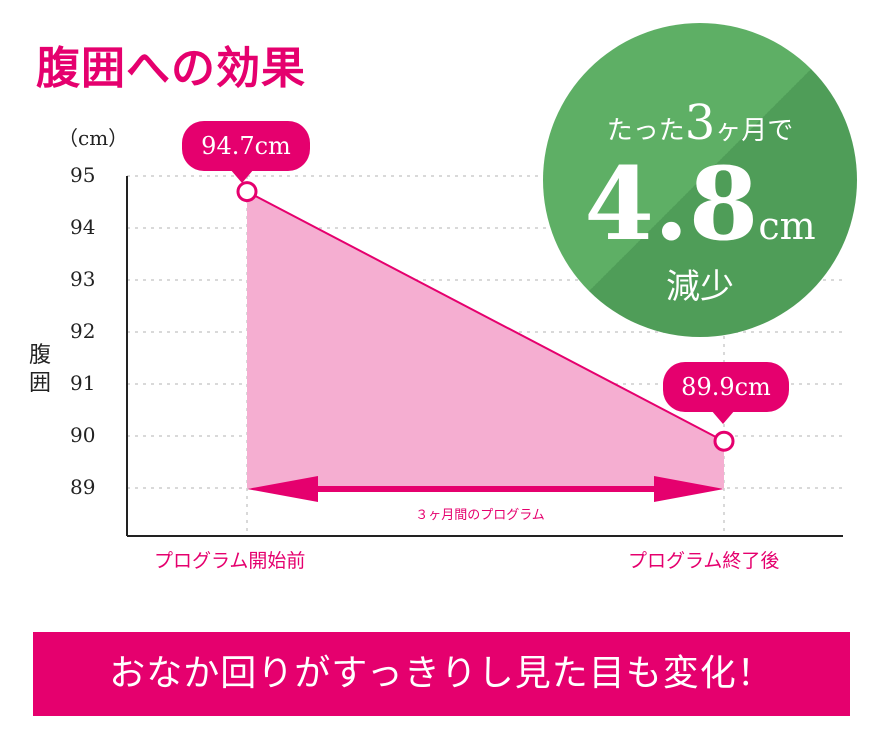  I want to click on badge-amount: 4.8cm, so click(700, 204).